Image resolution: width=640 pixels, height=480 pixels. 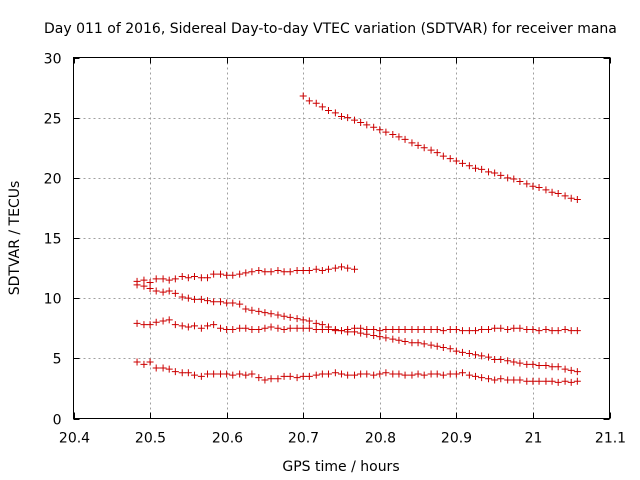 What do you see at coordinates (53, 180) in the screenshot?
I see `y-tick-label: 20` at bounding box center [53, 180].